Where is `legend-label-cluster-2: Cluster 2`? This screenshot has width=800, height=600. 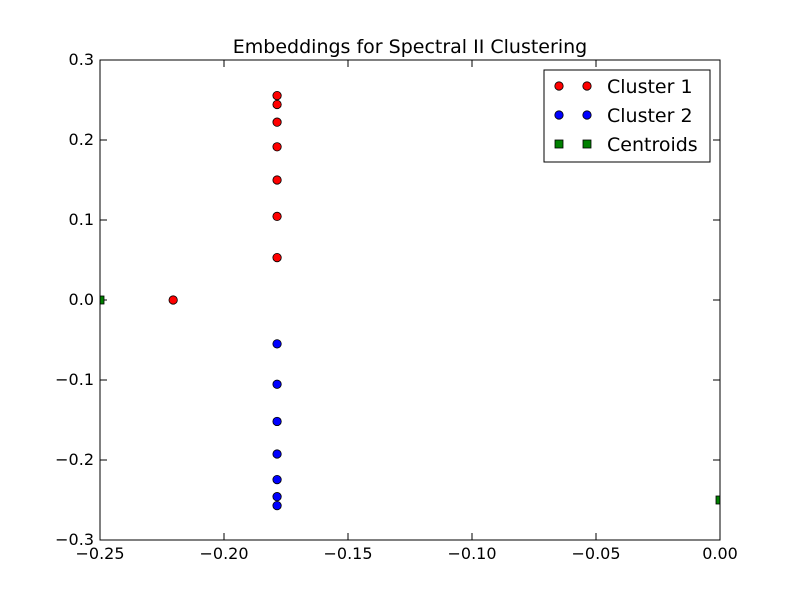 legend-label-cluster-2: Cluster 2 is located at coordinates (650, 116).